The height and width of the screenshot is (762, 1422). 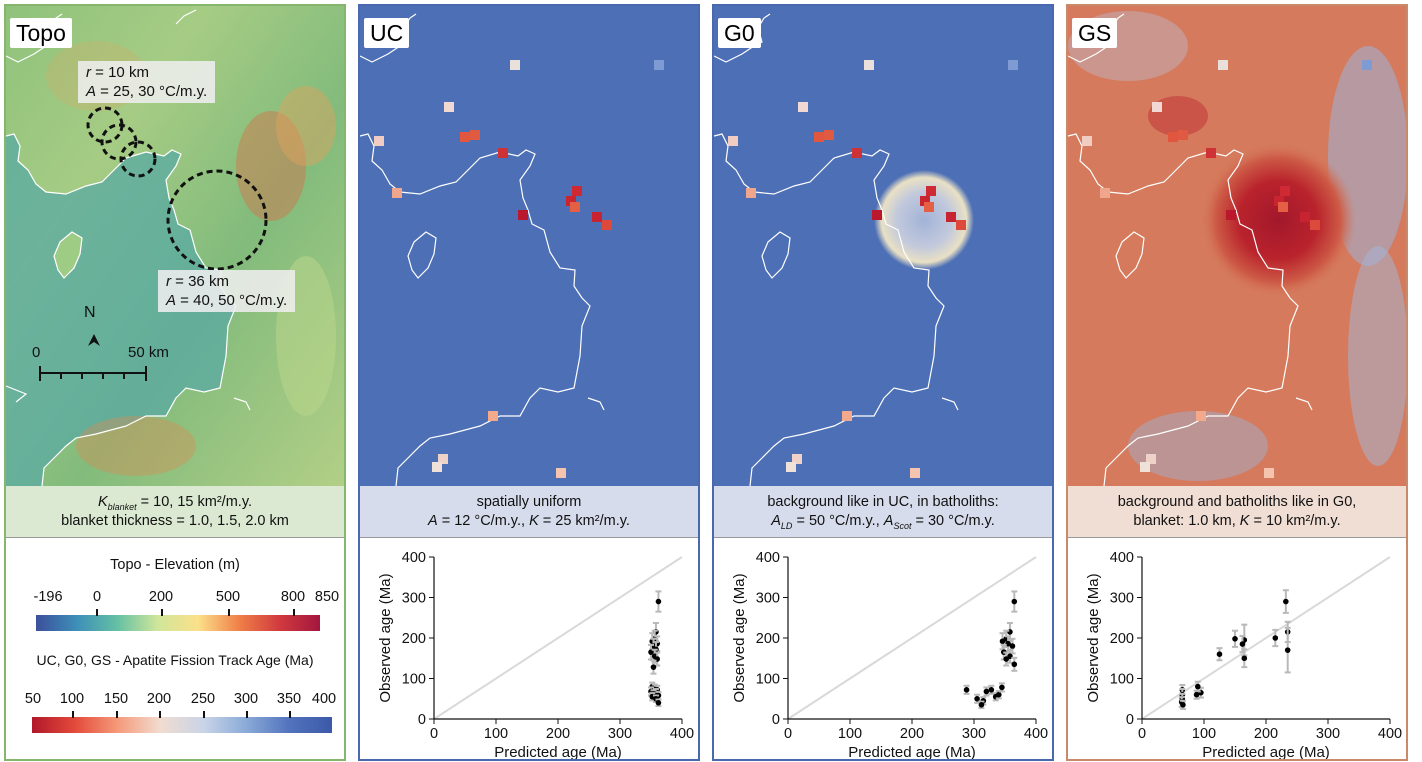 What do you see at coordinates (93, 373) in the screenshot?
I see `scale-bar` at bounding box center [93, 373].